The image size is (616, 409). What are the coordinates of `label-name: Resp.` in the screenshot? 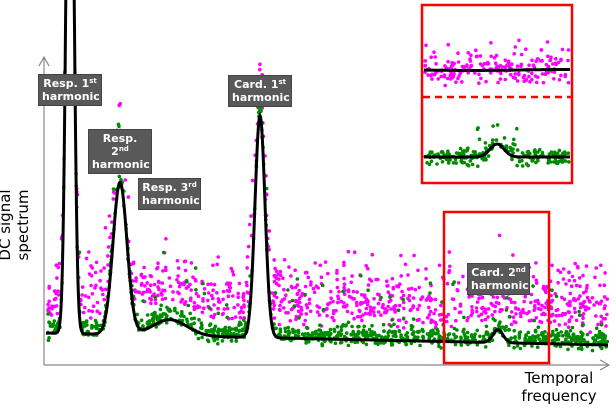 It's located at (159, 187).